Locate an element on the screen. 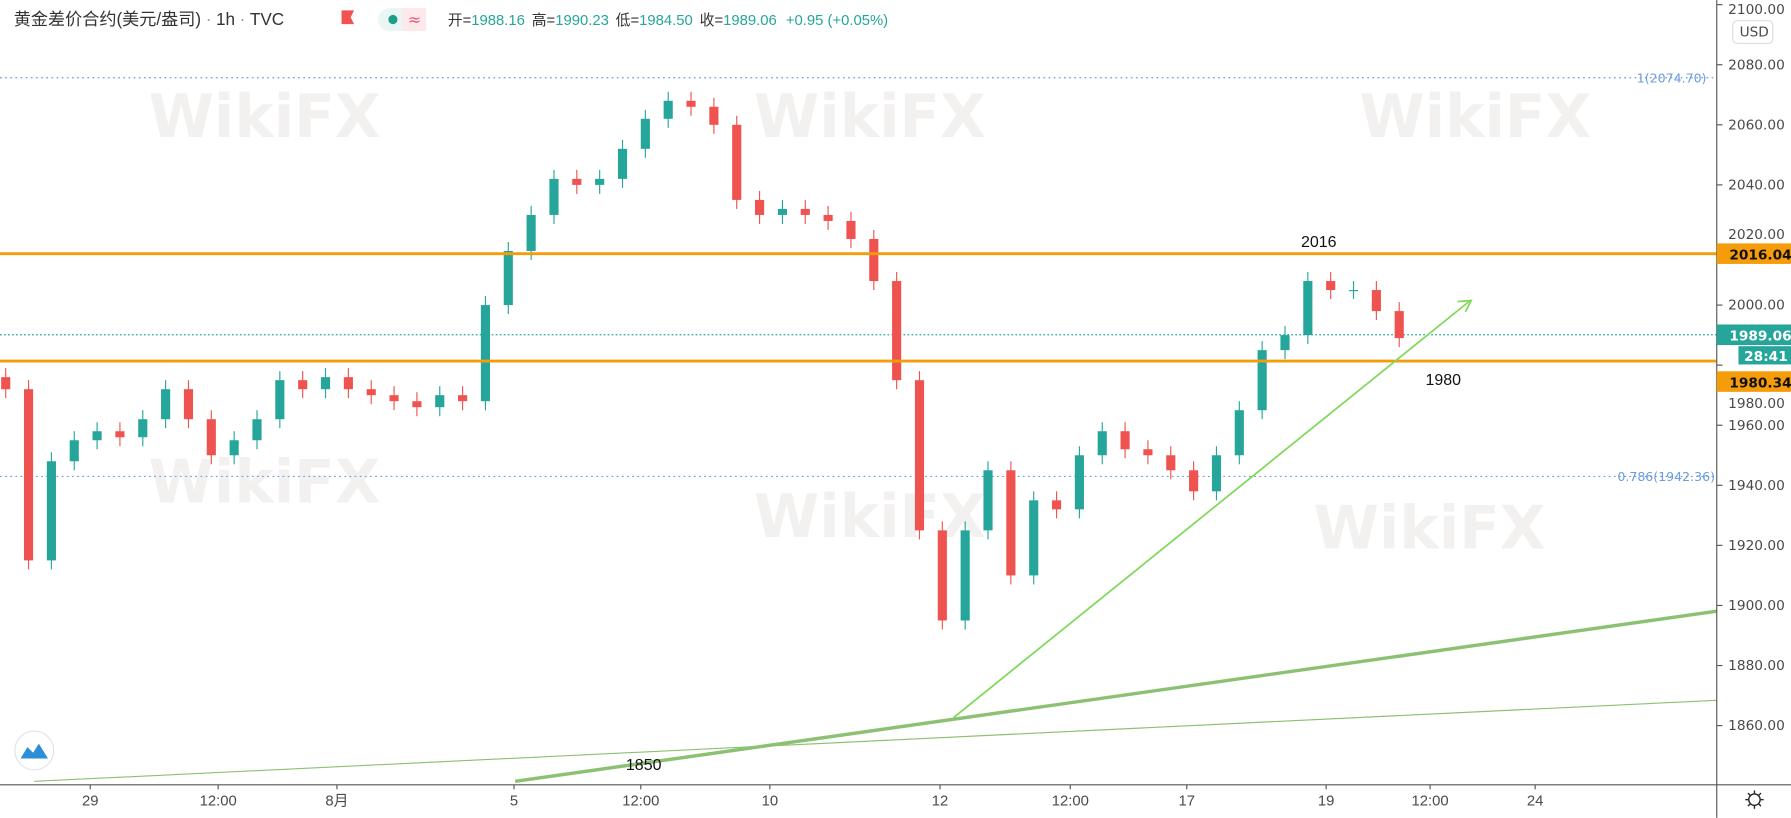 This screenshot has height=818, width=1791. thick-trend-line is located at coordinates (1115, 696).